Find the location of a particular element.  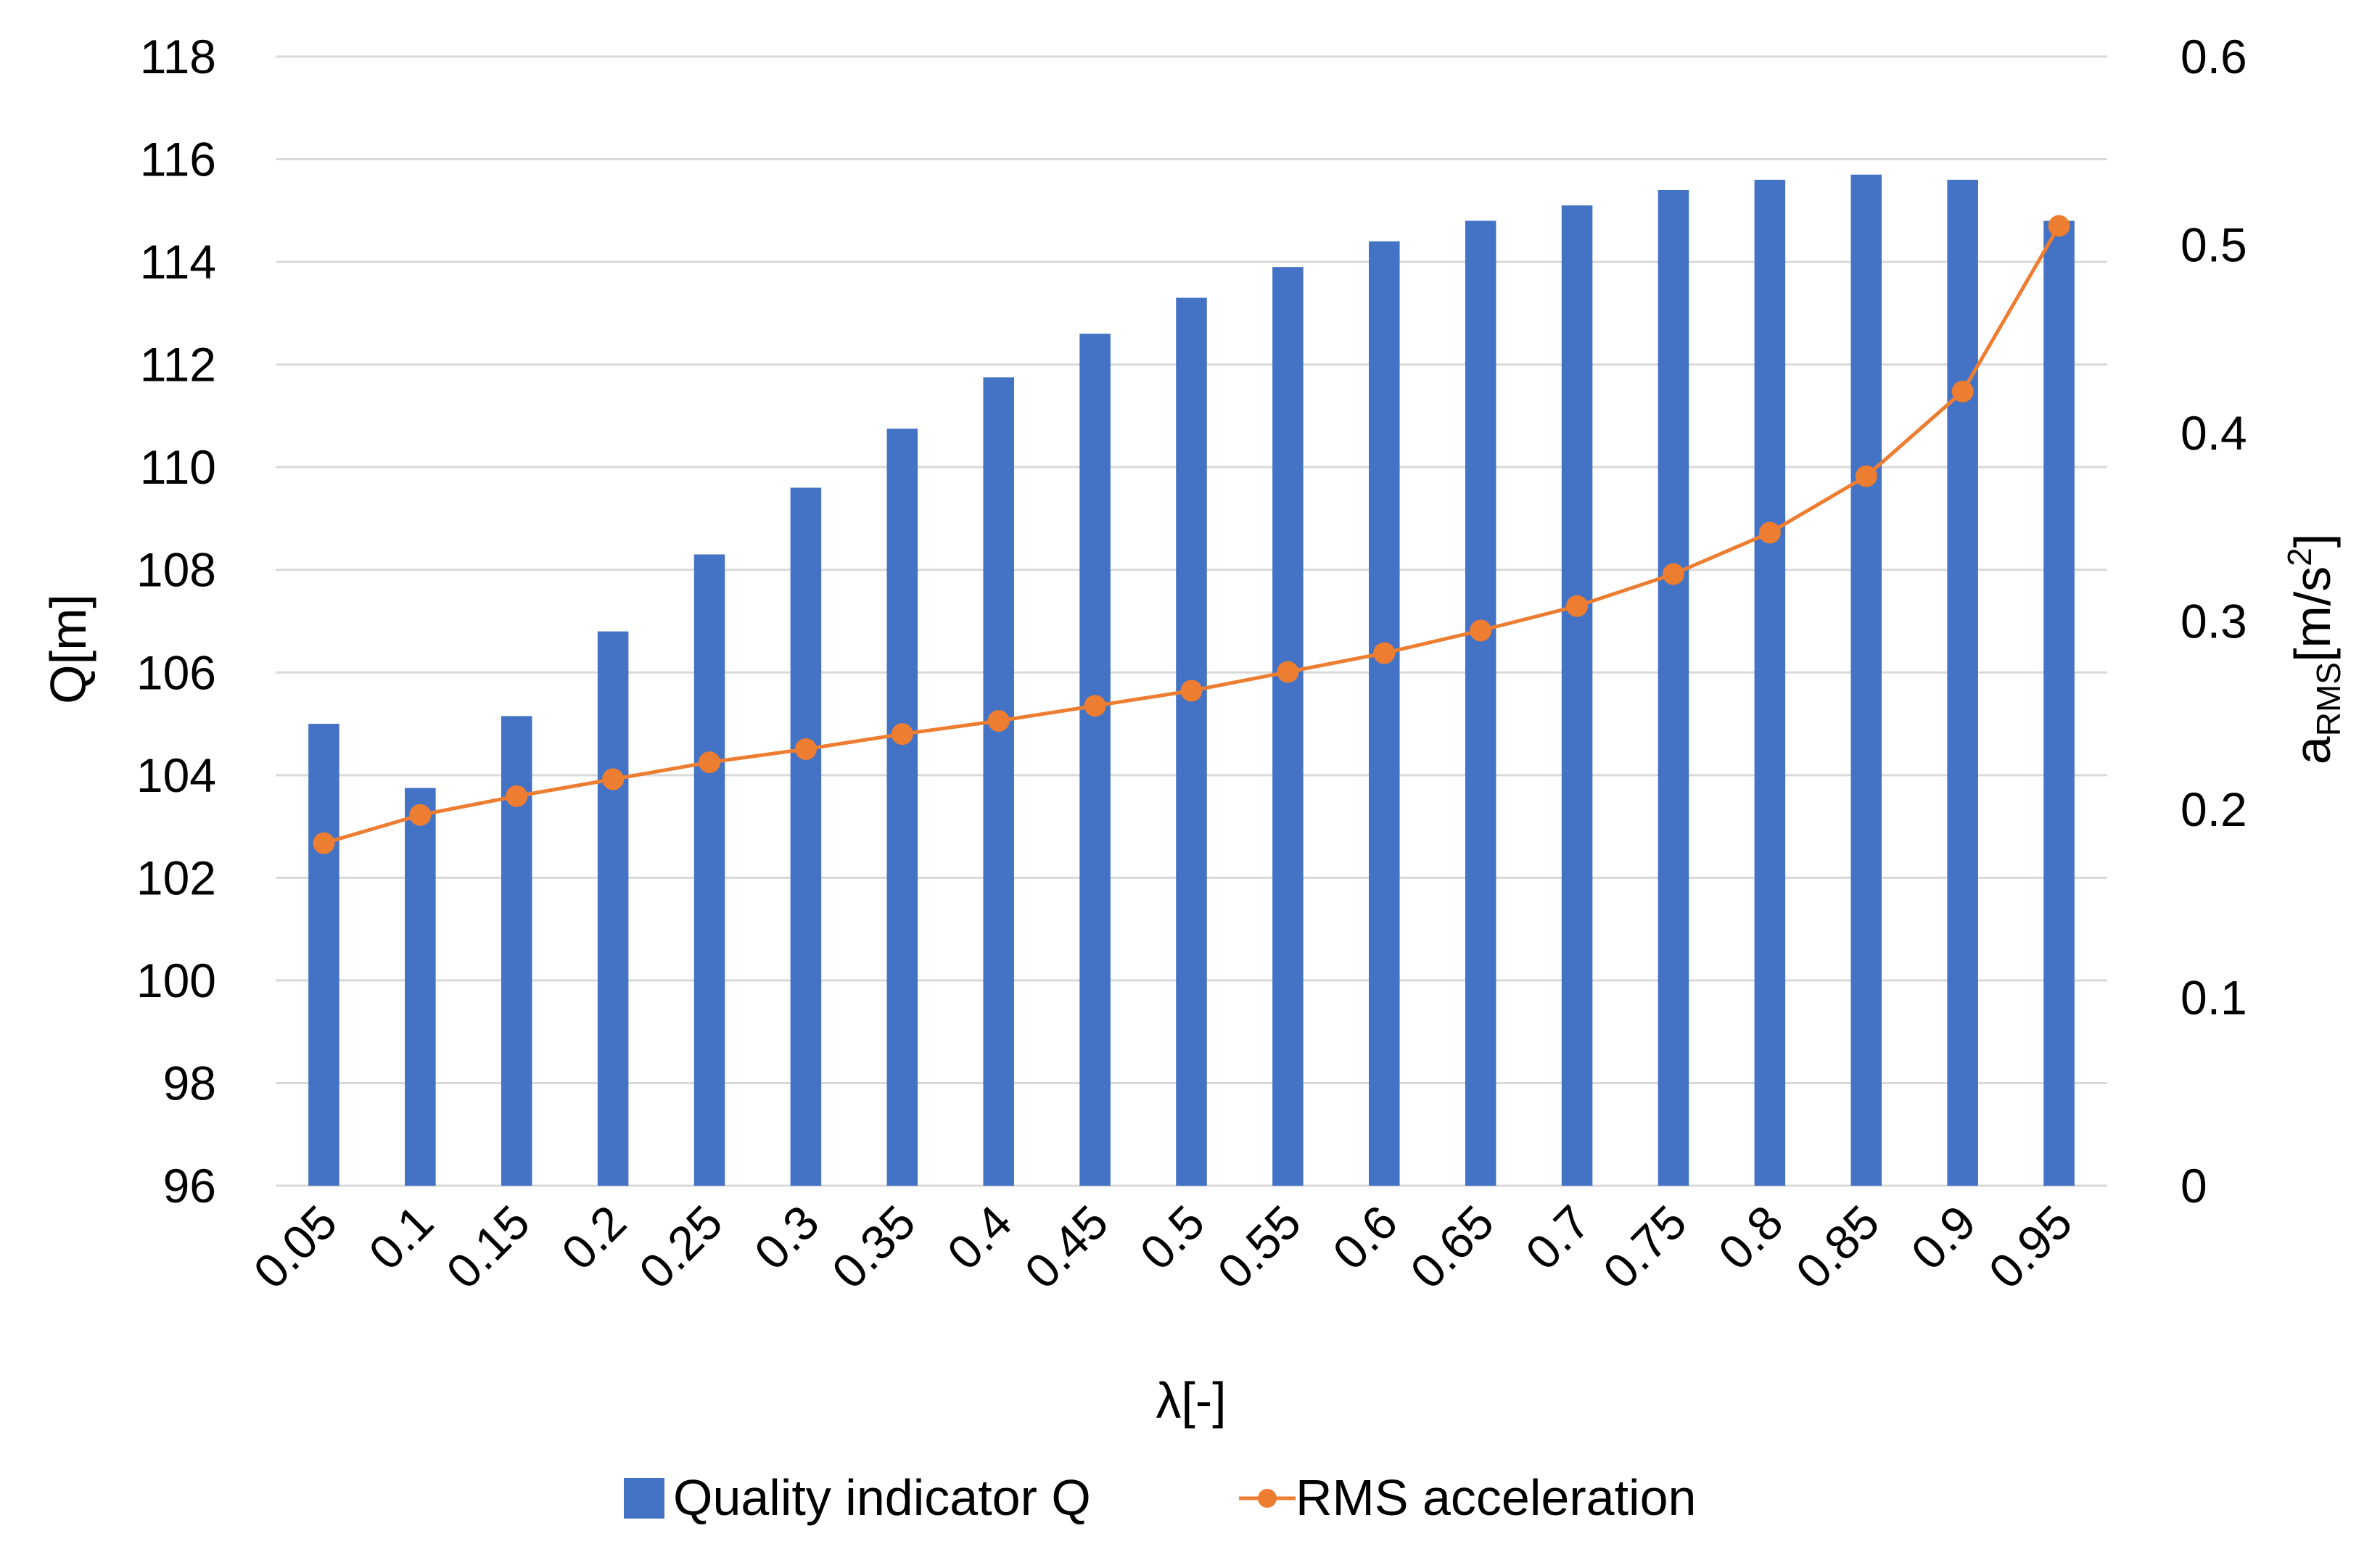

bar-0.1 is located at coordinates (420, 987).